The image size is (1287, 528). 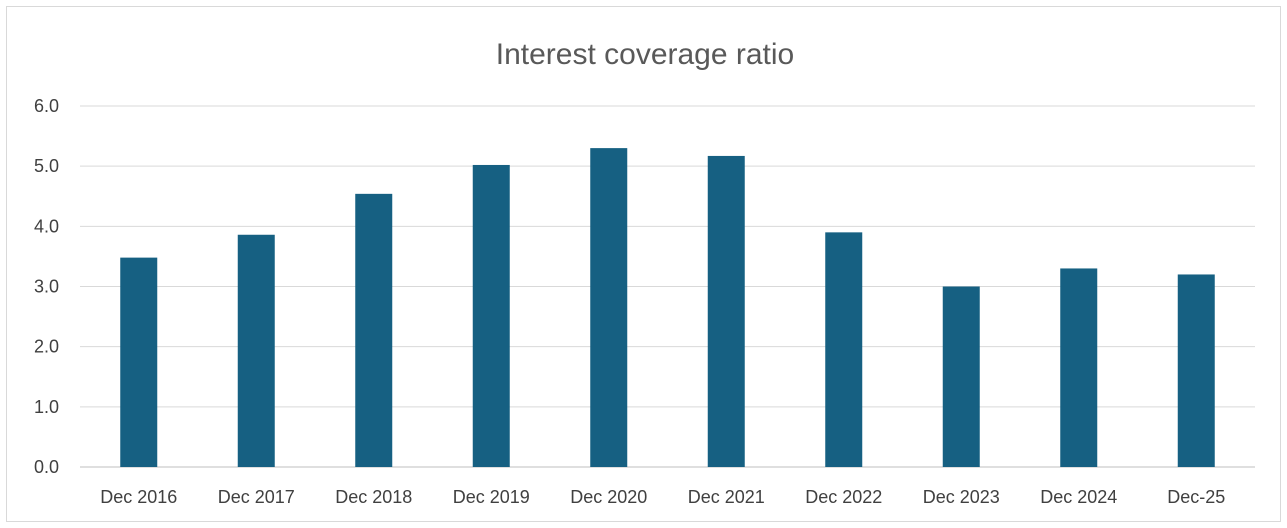 What do you see at coordinates (843, 497) in the screenshot?
I see `x-tick-label: Dec 2022` at bounding box center [843, 497].